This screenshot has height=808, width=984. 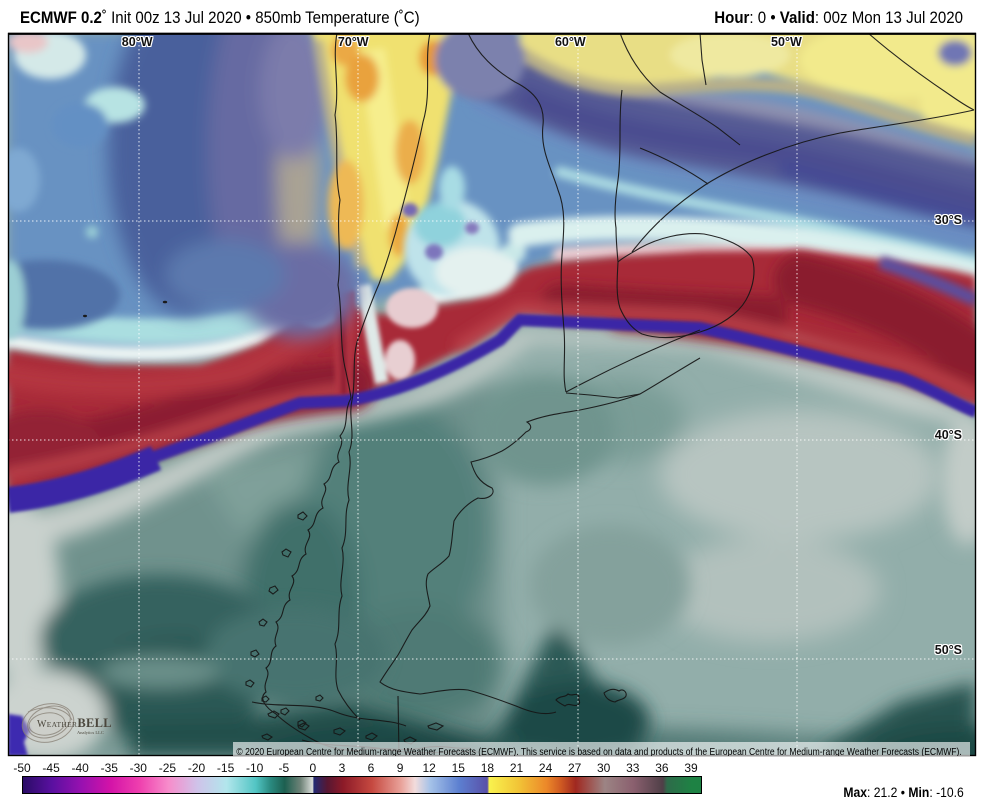 What do you see at coordinates (74, 723) in the screenshot?
I see `svg-text: WEATHERBELL` at bounding box center [74, 723].